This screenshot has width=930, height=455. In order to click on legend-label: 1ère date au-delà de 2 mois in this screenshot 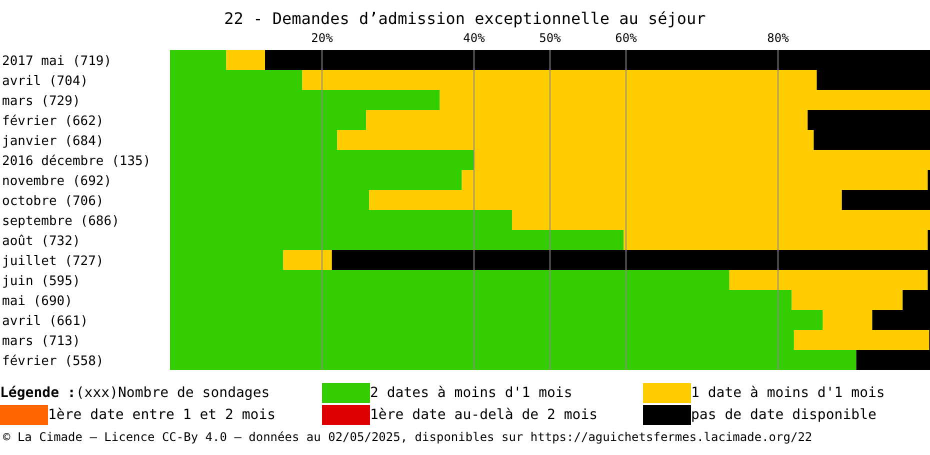, I will do `click(484, 415)`.